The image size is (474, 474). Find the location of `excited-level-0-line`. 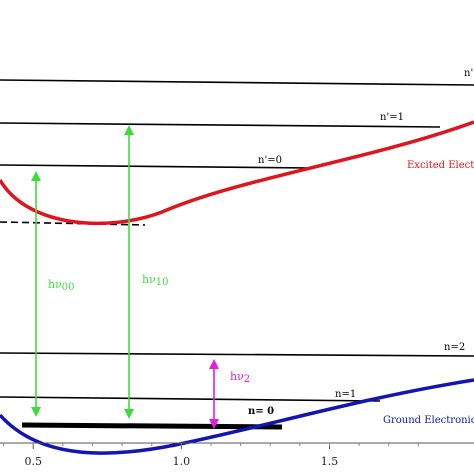

excited-level-0-line is located at coordinates (156, 166).